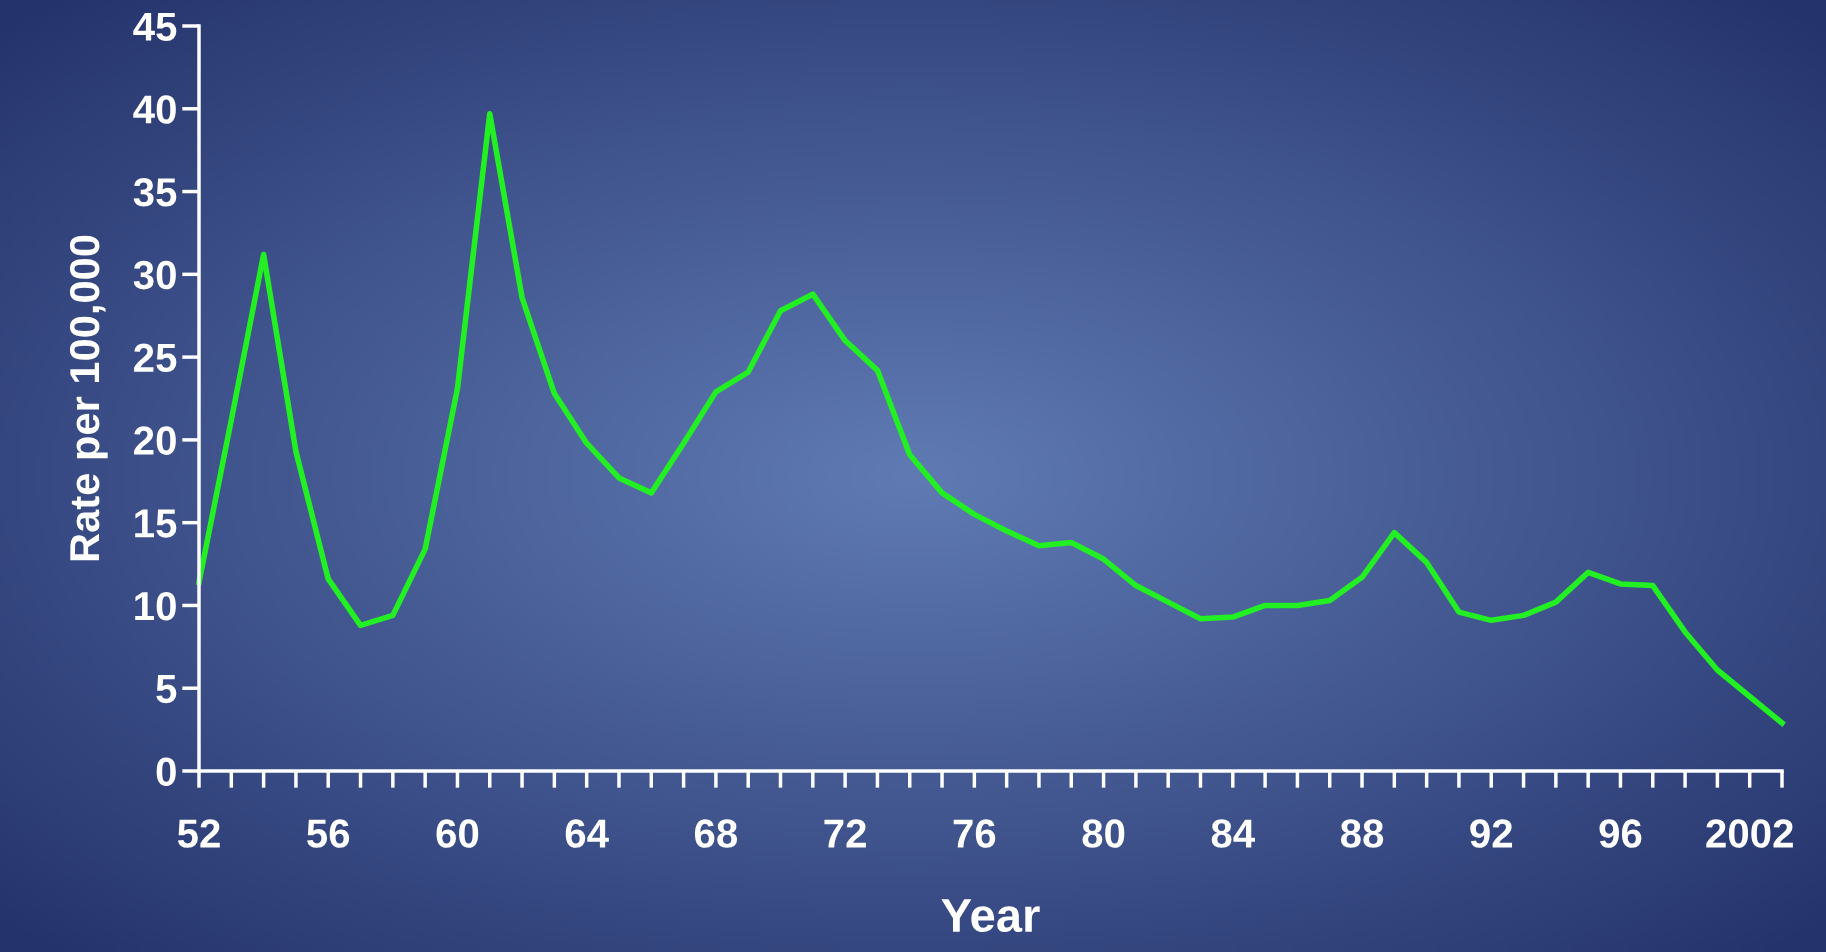  Describe the element at coordinates (198, 833) in the screenshot. I see `x-tick-label: 52` at that location.